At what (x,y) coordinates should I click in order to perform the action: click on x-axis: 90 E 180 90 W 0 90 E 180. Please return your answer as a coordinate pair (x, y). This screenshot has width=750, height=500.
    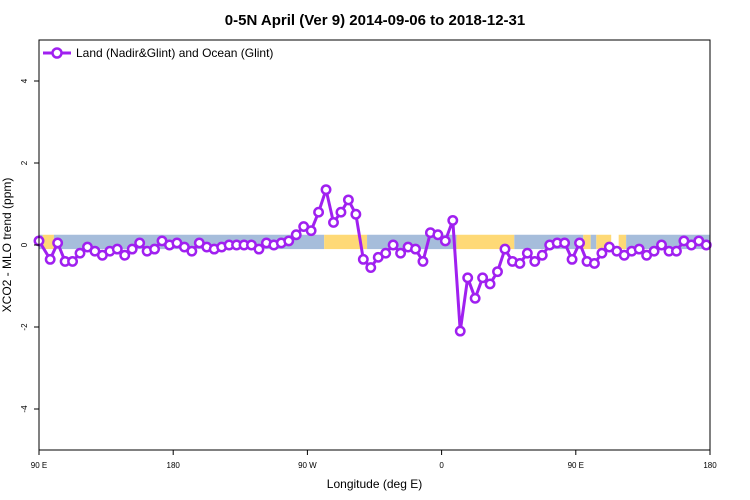
    Looking at the image, I should click on (374, 460).